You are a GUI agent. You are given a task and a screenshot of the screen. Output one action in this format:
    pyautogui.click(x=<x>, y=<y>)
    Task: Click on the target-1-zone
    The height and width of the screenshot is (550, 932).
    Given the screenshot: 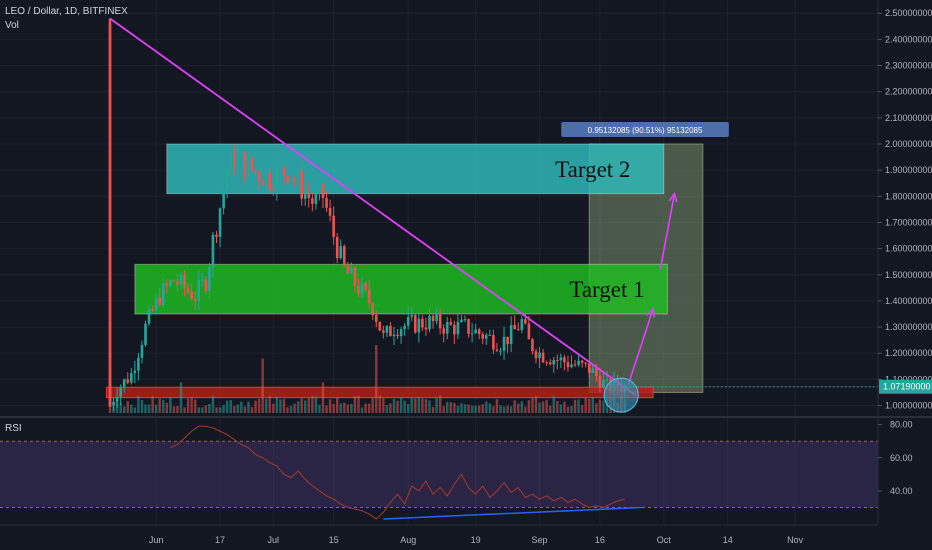 What is the action you would take?
    pyautogui.click(x=401, y=289)
    